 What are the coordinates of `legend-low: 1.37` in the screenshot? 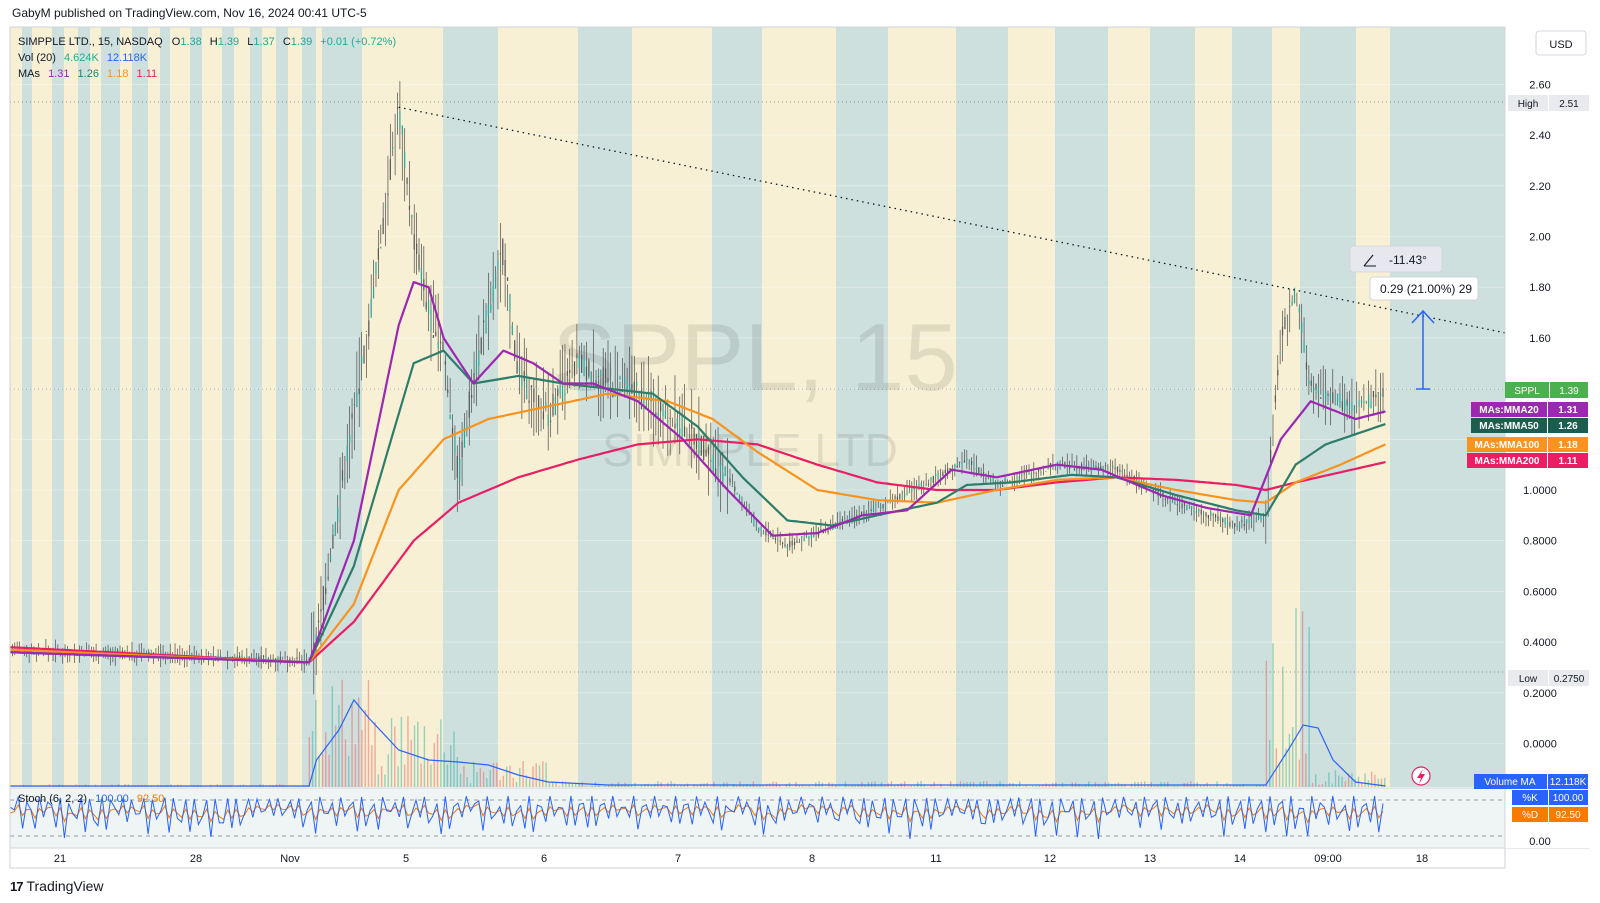 It's located at (263, 42).